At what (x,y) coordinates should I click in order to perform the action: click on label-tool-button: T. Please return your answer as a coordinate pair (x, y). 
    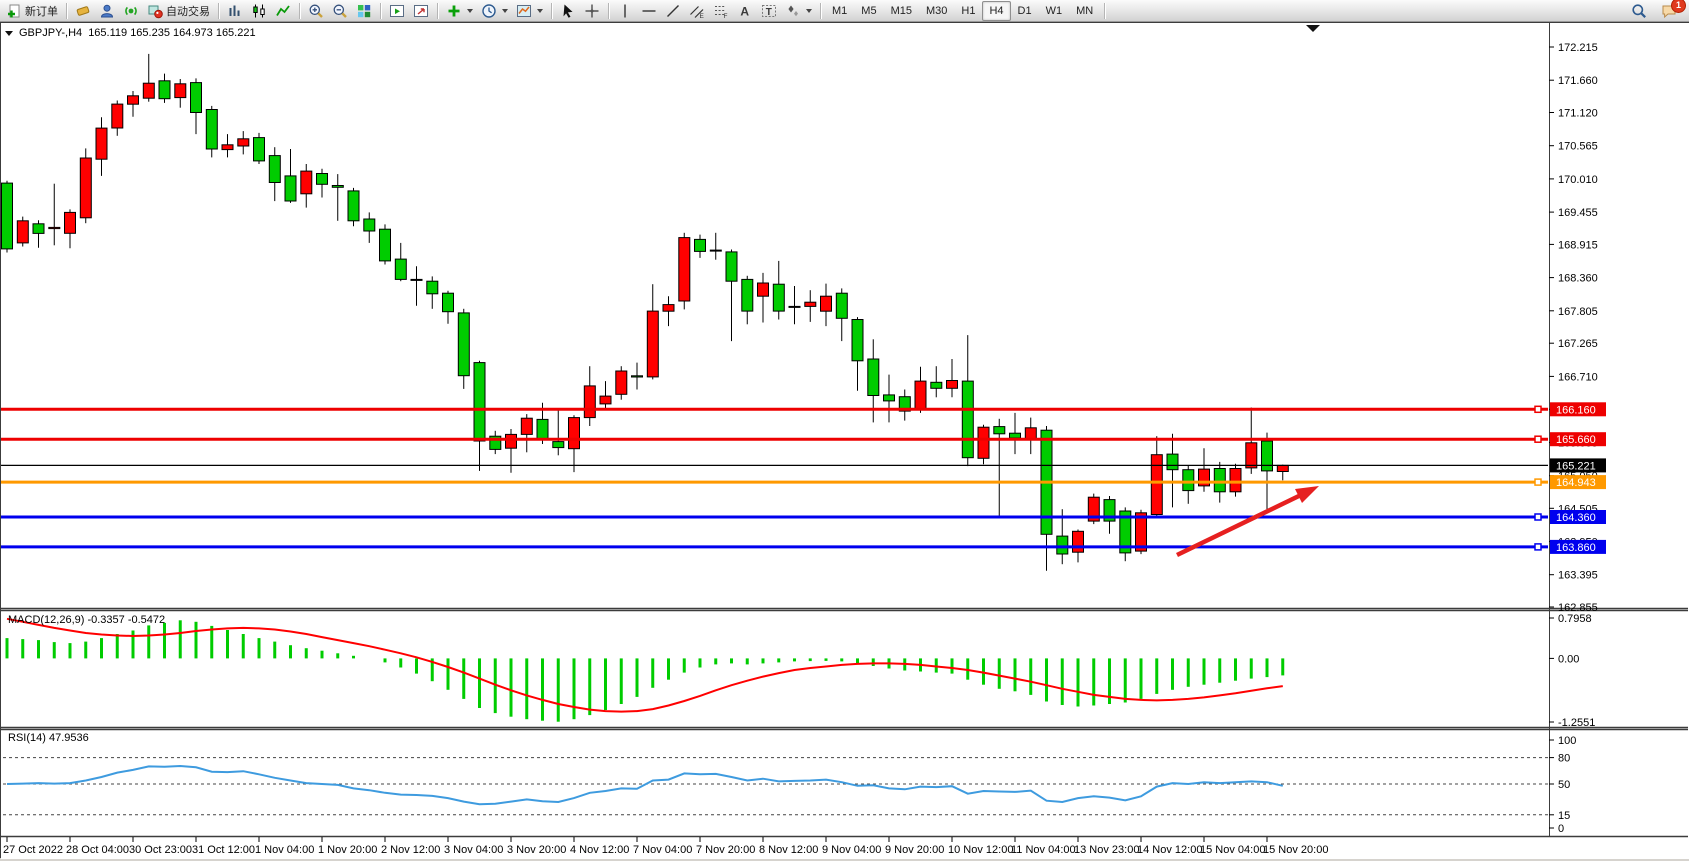
    Looking at the image, I should click on (769, 11).